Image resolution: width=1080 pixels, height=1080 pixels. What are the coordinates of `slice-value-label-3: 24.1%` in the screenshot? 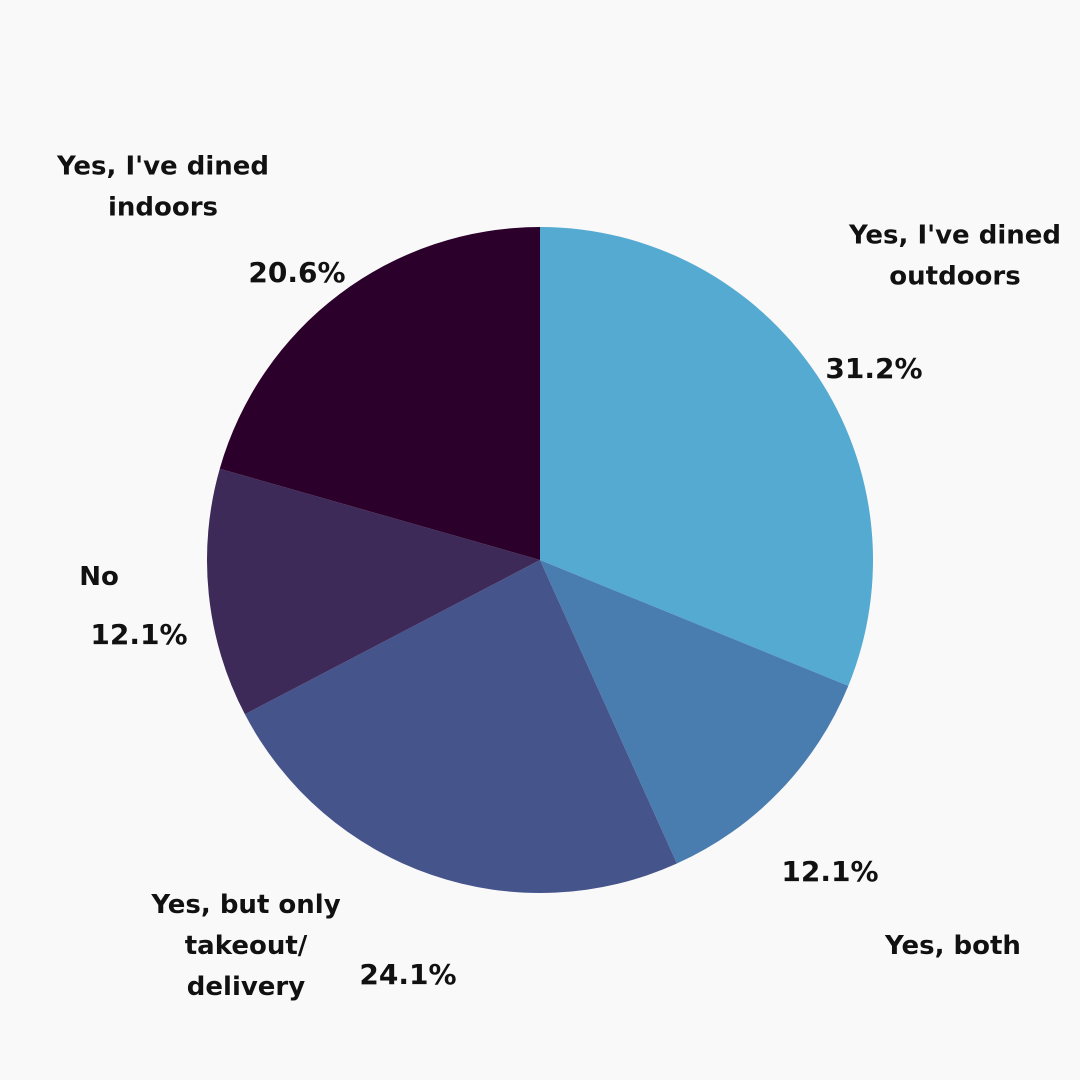 It's located at (407, 974).